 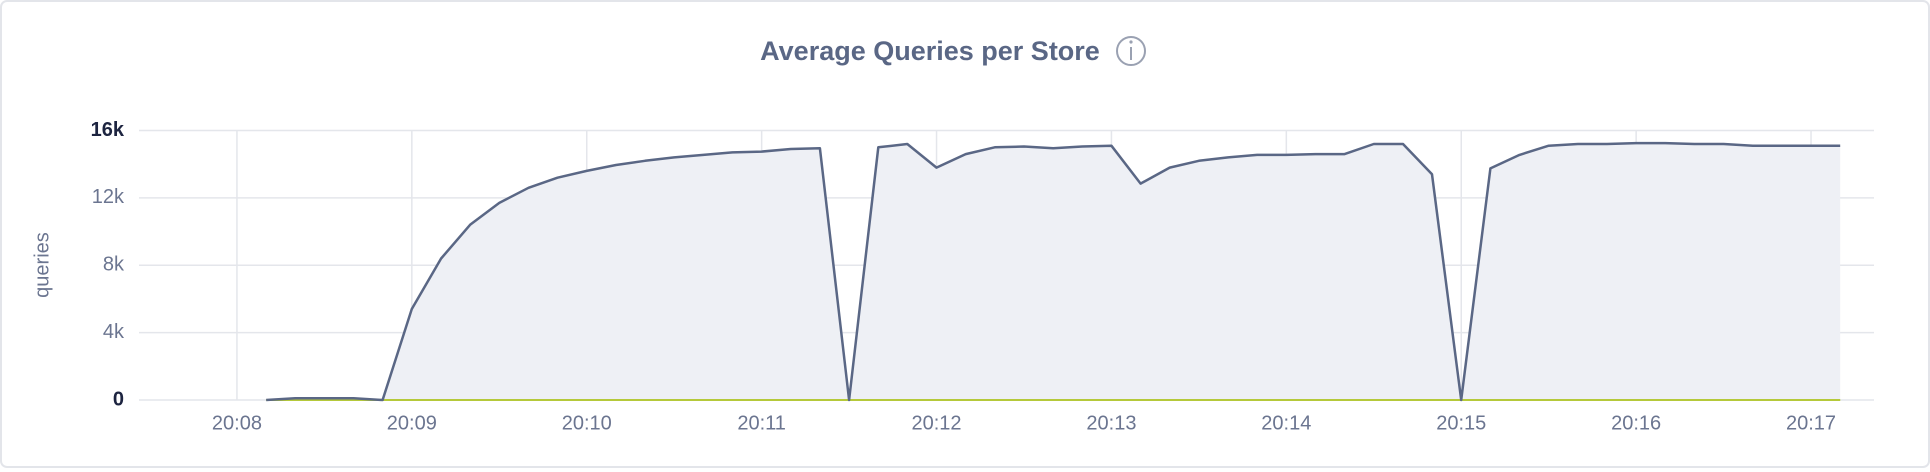 What do you see at coordinates (1461, 423) in the screenshot?
I see `x-tick-label: 20:15` at bounding box center [1461, 423].